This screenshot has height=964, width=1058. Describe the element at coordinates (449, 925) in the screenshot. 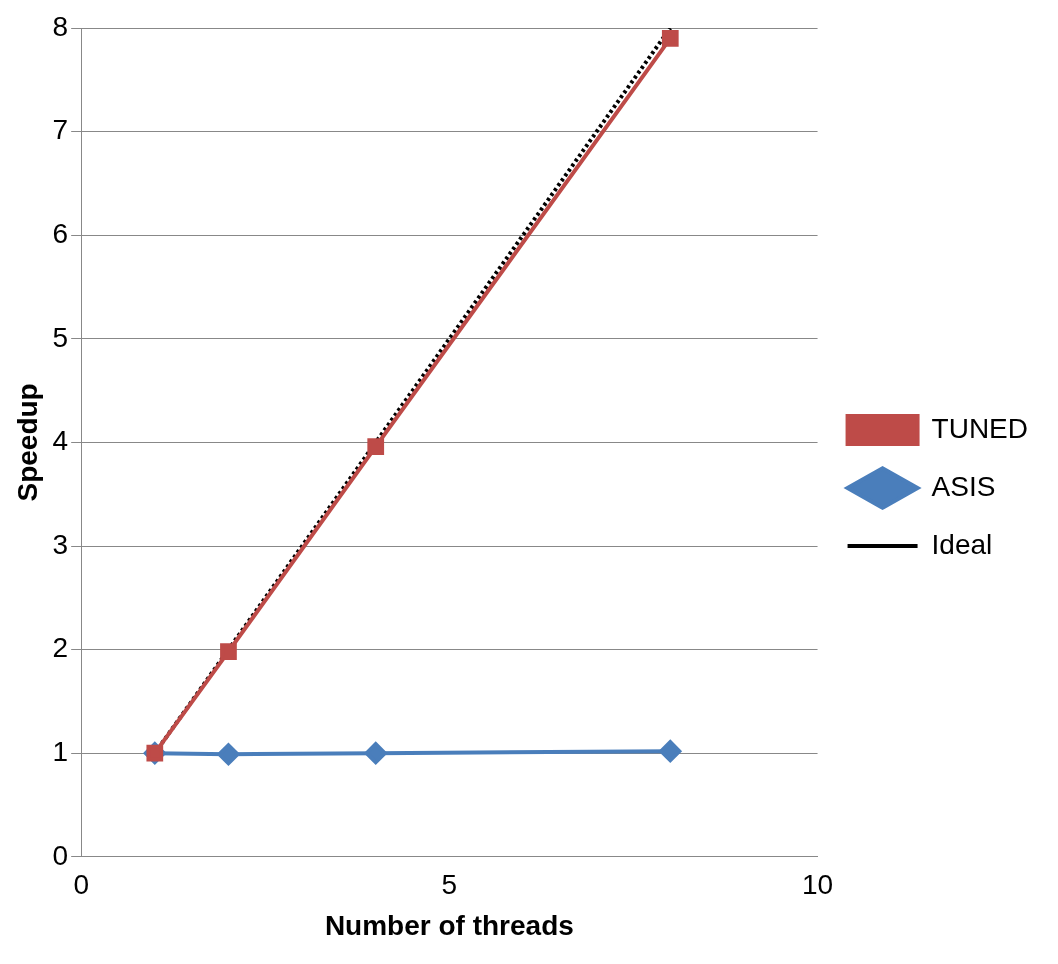

I see `x-axis-title: Number of threads` at that location.